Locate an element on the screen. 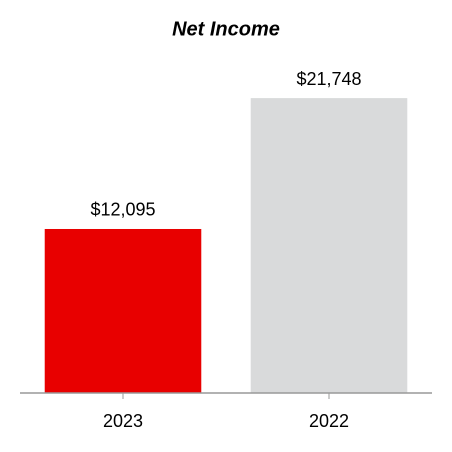 The image size is (452, 452). data-label: $21,748 is located at coordinates (328, 79).